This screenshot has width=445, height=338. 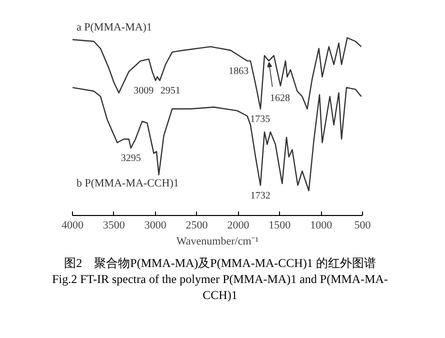 What do you see at coordinates (130, 158) in the screenshot?
I see `annotation: 3295` at bounding box center [130, 158].